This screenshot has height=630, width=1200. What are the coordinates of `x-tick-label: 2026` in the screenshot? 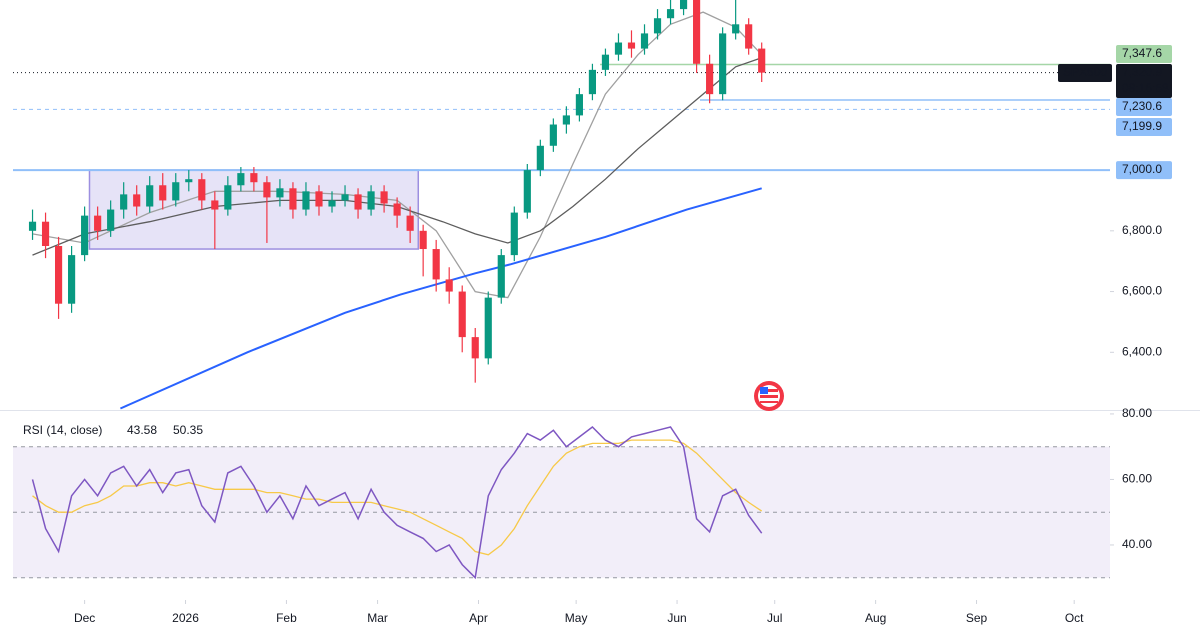 It's located at (185, 618).